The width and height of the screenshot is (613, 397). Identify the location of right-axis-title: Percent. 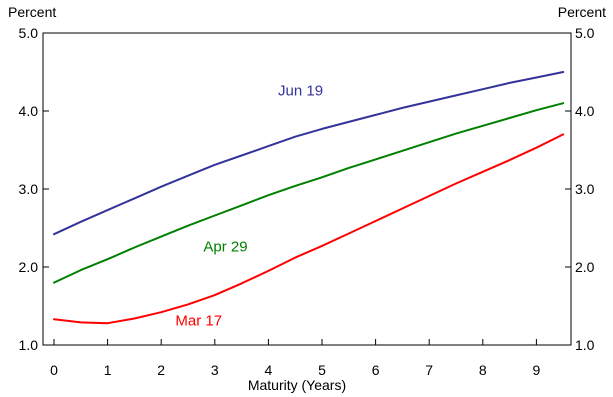
(582, 12).